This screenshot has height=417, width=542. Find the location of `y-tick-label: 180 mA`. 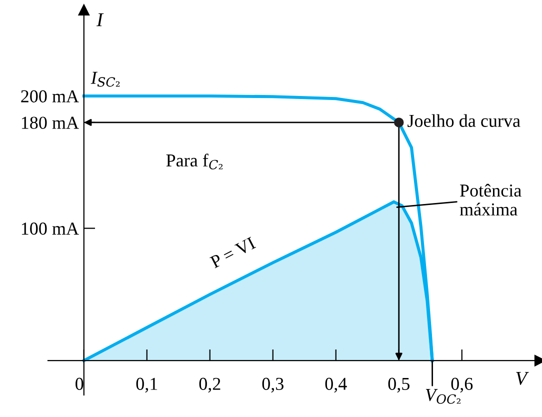

y-tick-label: 180 mA is located at coordinates (50, 122).